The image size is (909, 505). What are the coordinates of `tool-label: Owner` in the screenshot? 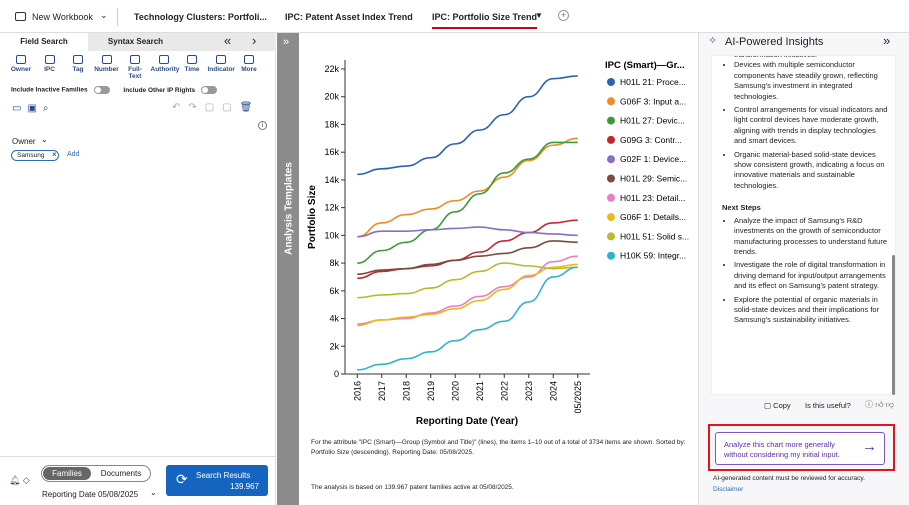 It's located at (21, 69).